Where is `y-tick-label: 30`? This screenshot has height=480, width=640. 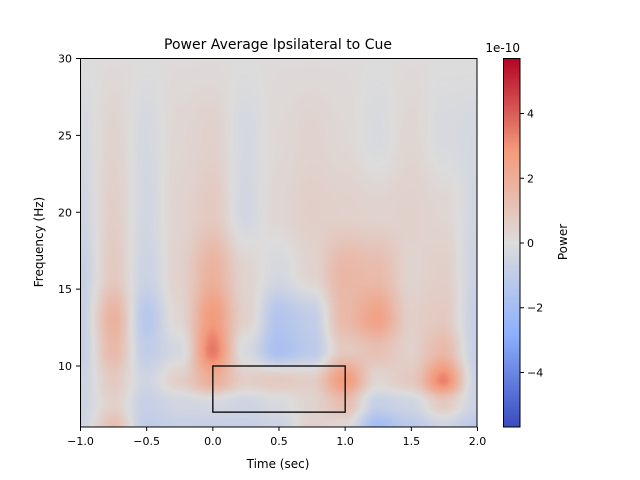 y-tick-label: 30 is located at coordinates (65, 59).